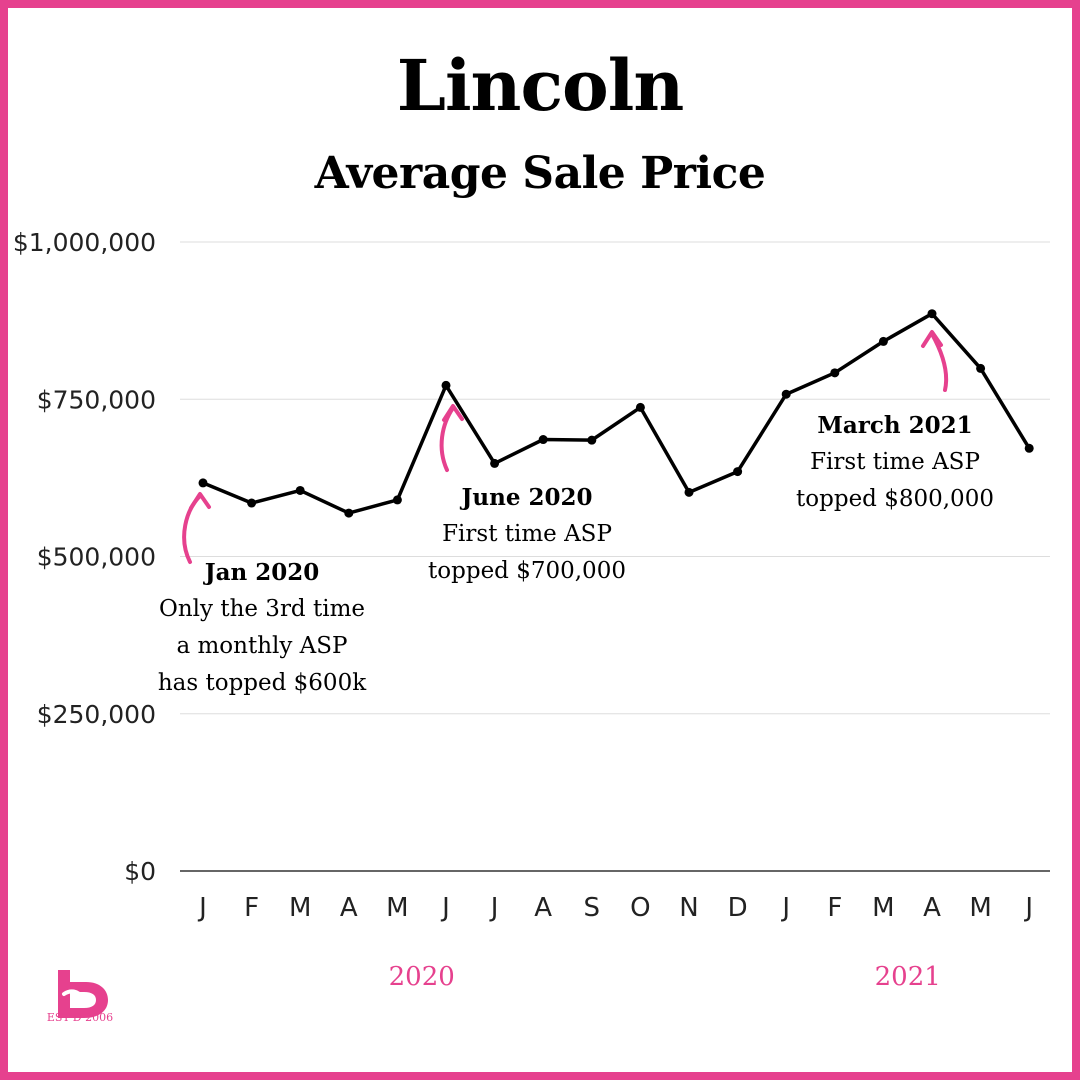 The width and height of the screenshot is (1080, 1080). What do you see at coordinates (616, 413) in the screenshot?
I see `series-line` at bounding box center [616, 413].